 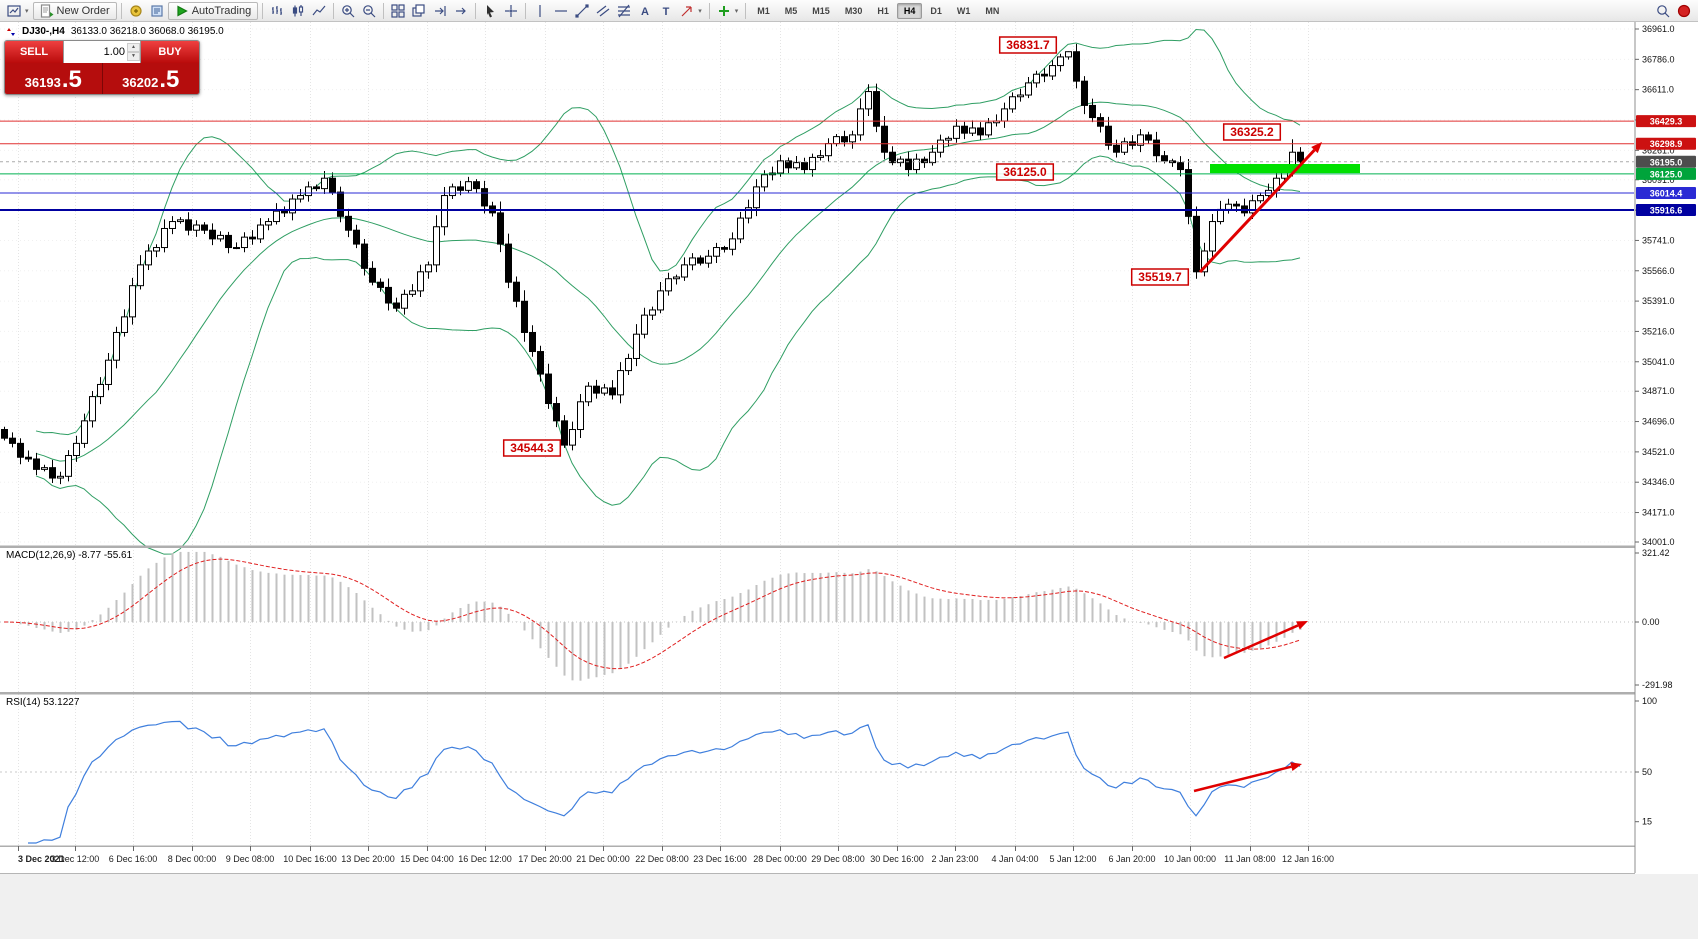 I want to click on volume-box: ▲ ▼, so click(x=102, y=52).